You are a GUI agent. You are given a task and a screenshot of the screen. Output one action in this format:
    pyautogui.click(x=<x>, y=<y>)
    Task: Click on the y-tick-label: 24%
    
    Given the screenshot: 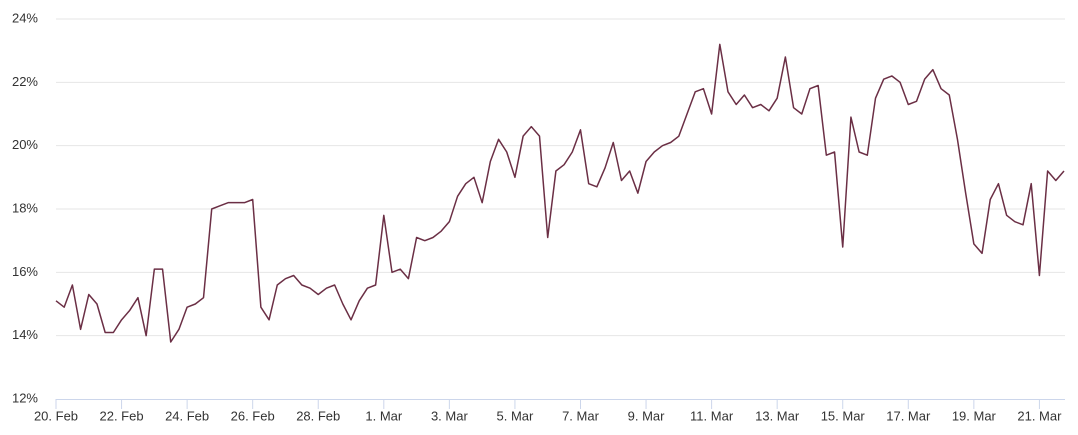 What is the action you would take?
    pyautogui.click(x=25, y=17)
    